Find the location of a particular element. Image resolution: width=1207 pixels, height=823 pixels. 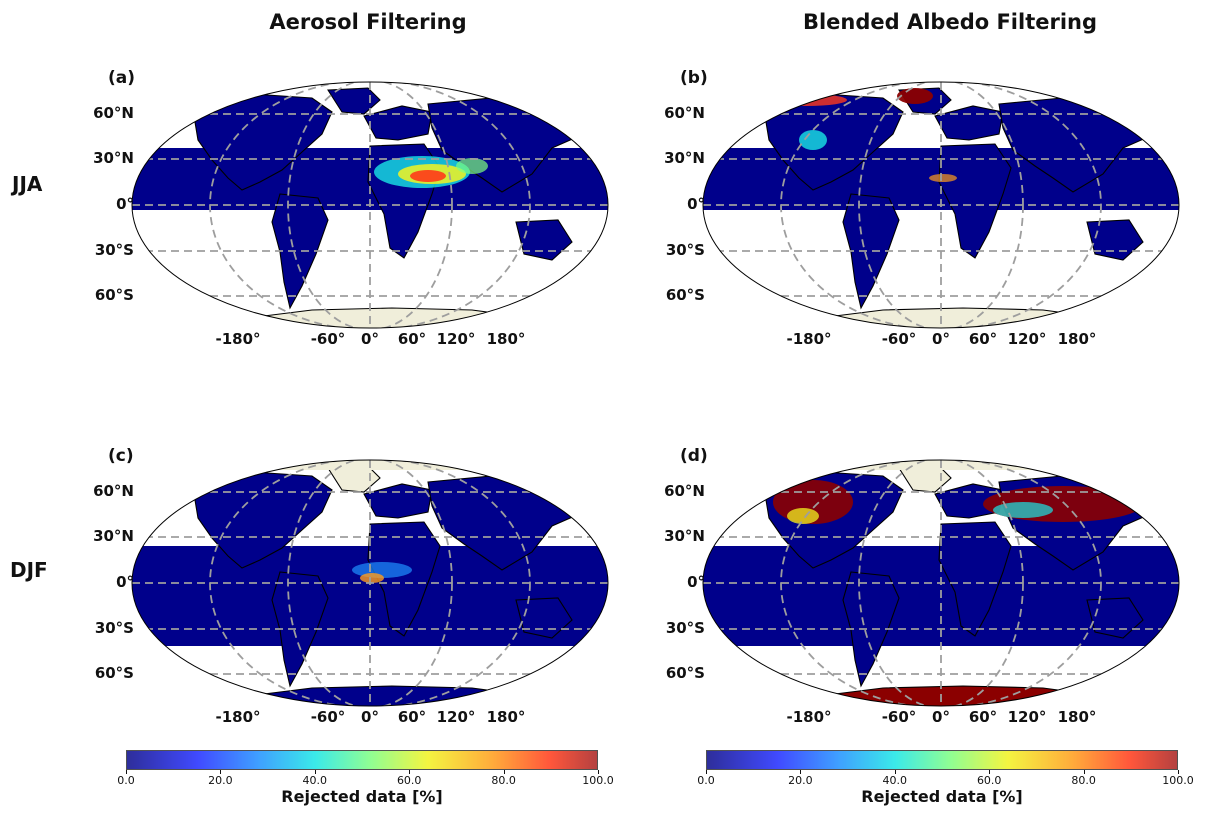

panel-label: (d) is located at coordinates (694, 456).